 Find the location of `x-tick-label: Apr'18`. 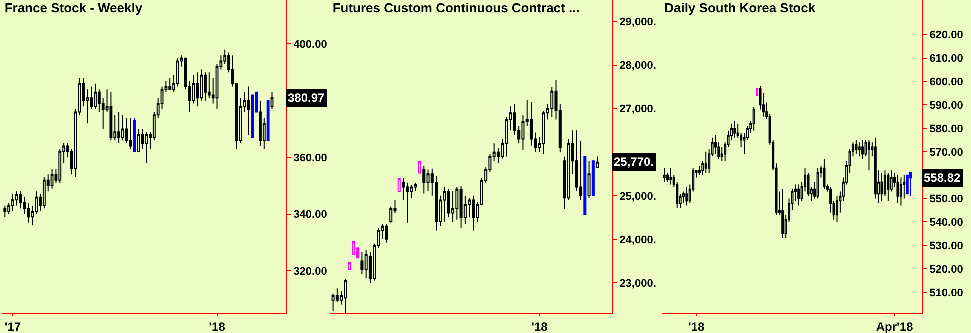

x-tick-label: Apr'18 is located at coordinates (895, 326).